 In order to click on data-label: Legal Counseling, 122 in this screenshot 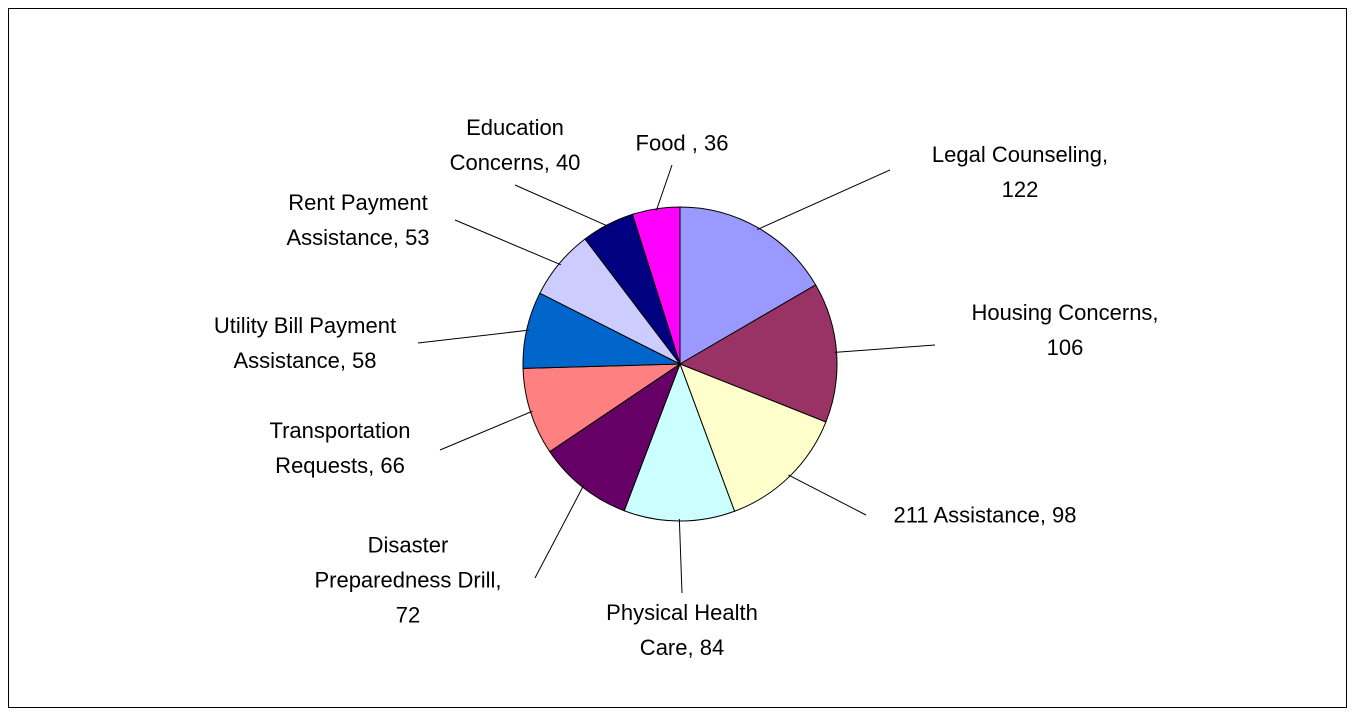, I will do `click(1020, 172)`.